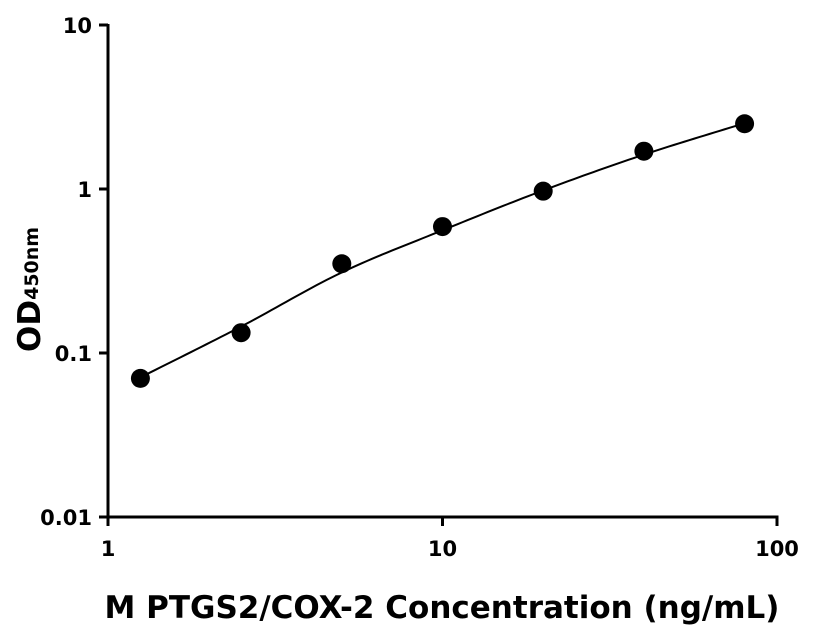  What do you see at coordinates (30, 326) in the screenshot?
I see `y-axis-label-main: OD` at bounding box center [30, 326].